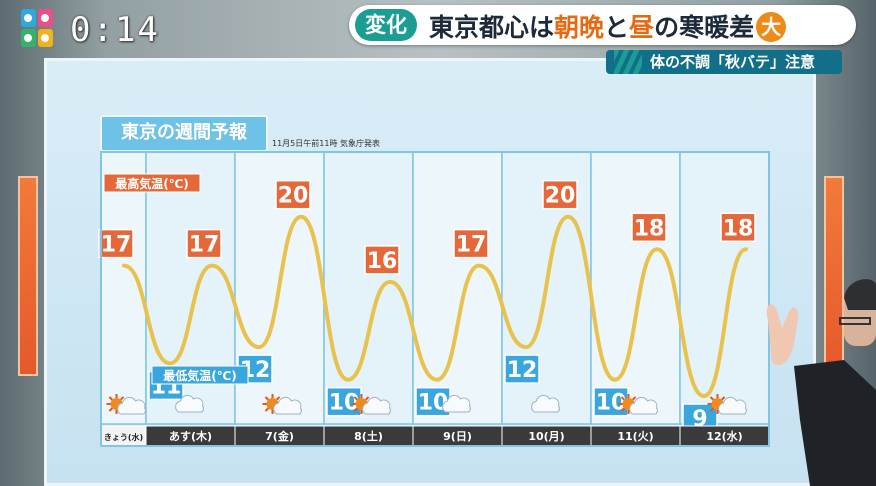 This screenshot has width=876, height=486. I want to click on subline-text: 体の不調「秋バテ」注意, so click(733, 62).